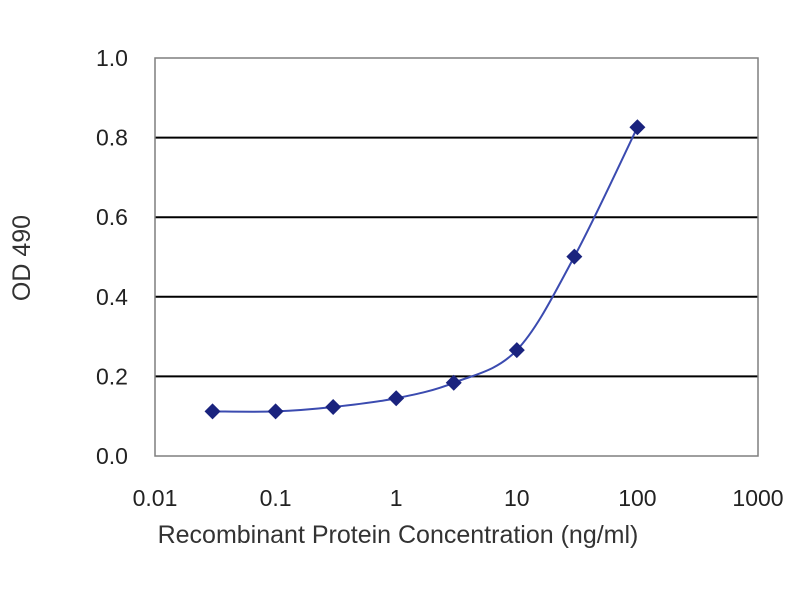 The height and width of the screenshot is (600, 800). I want to click on x-tick-label: 0.1, so click(276, 498).